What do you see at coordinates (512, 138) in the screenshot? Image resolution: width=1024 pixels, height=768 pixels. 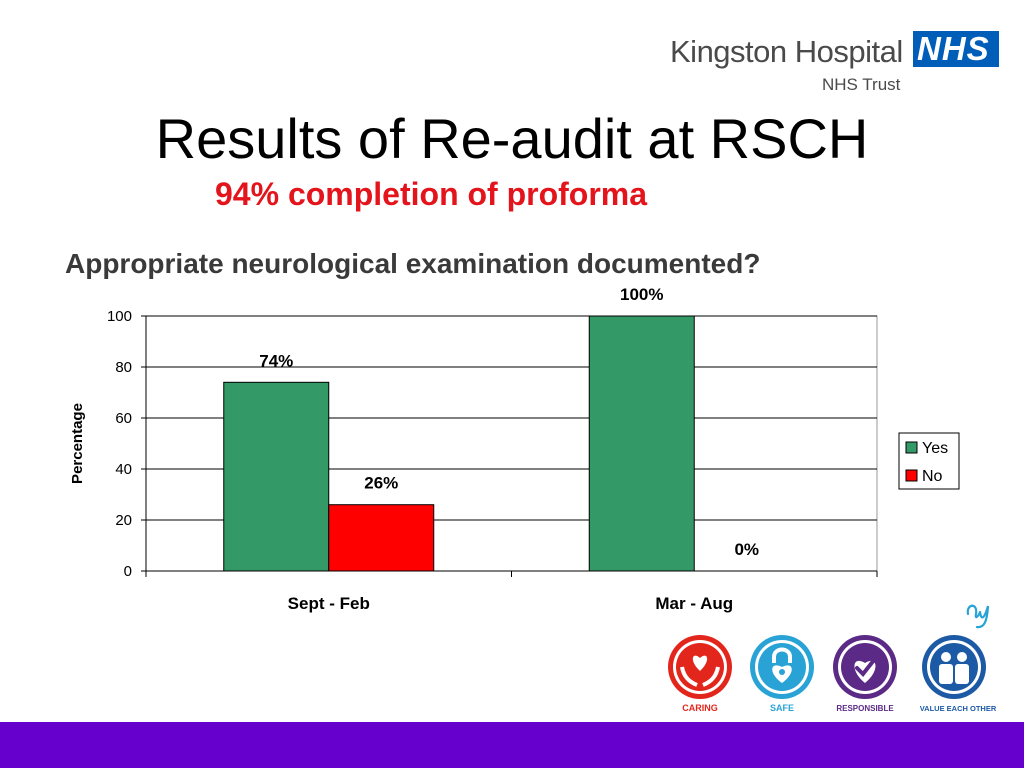 I see `page-title: Results of Re-audit at RSCH` at bounding box center [512, 138].